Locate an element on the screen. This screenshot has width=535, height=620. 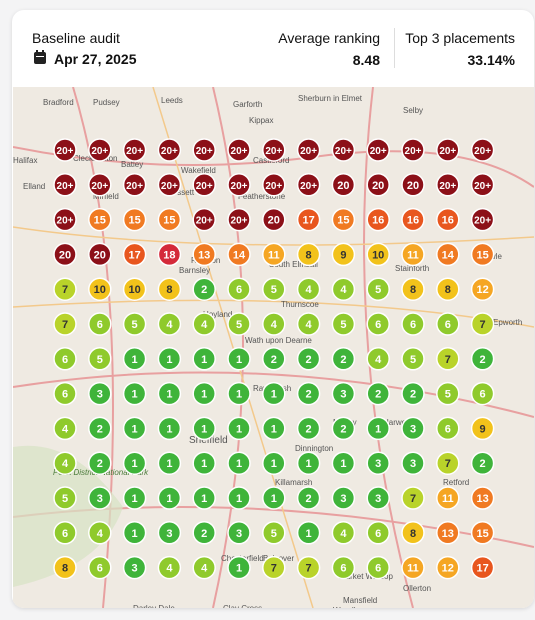
place-label: Kippax is located at coordinates (261, 120).